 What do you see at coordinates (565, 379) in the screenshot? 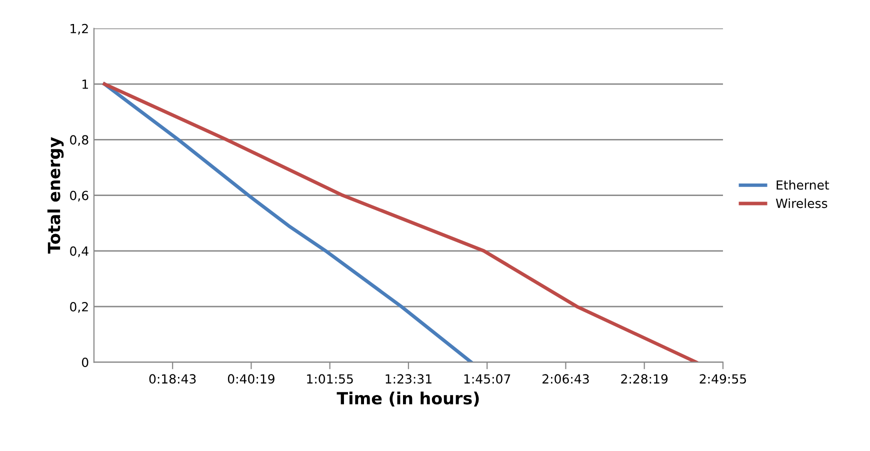
I see `x-tick-label: 2:06:43` at bounding box center [565, 379].